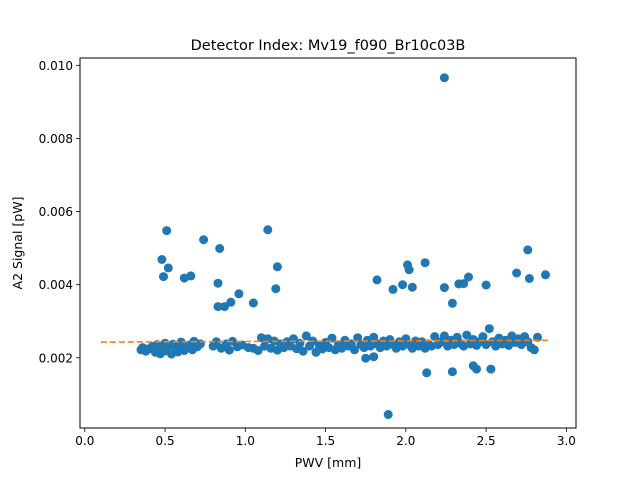 Image resolution: width=640 pixels, height=480 pixels. What do you see at coordinates (328, 46) in the screenshot?
I see `chart-title: Detector Index: Mv19_f090_Br10c03B` at bounding box center [328, 46].